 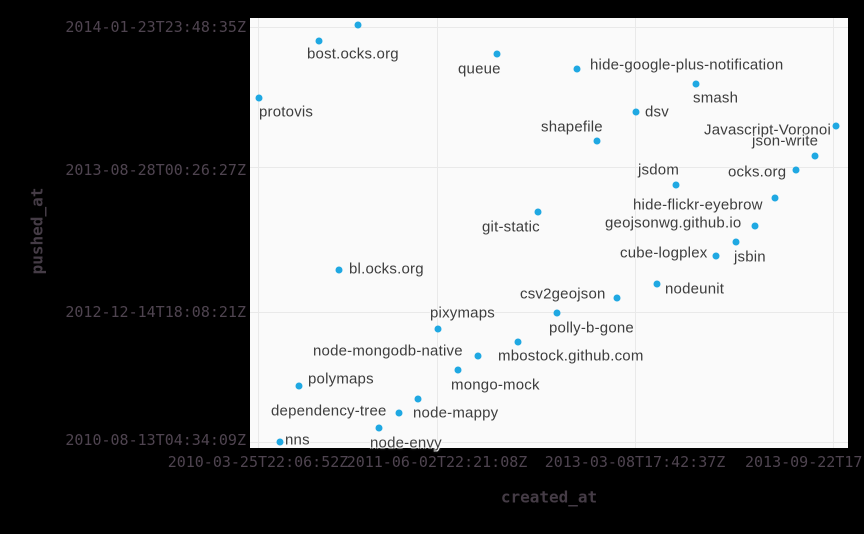 What do you see at coordinates (155, 440) in the screenshot?
I see `y-tick-label-3: 2010-08-13T04:34:09Z` at bounding box center [155, 440].